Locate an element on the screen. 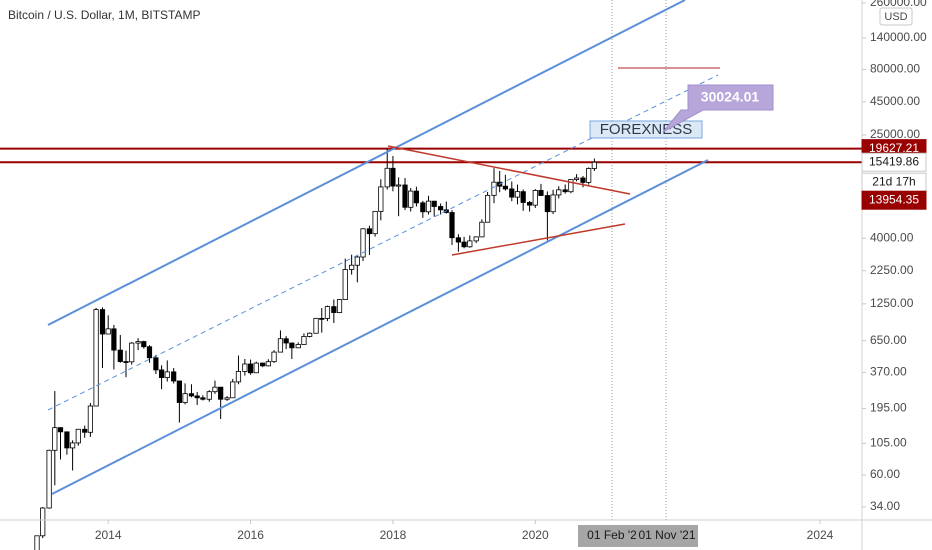 The image size is (932, 550). x-tick-label: 2018 is located at coordinates (393, 535).